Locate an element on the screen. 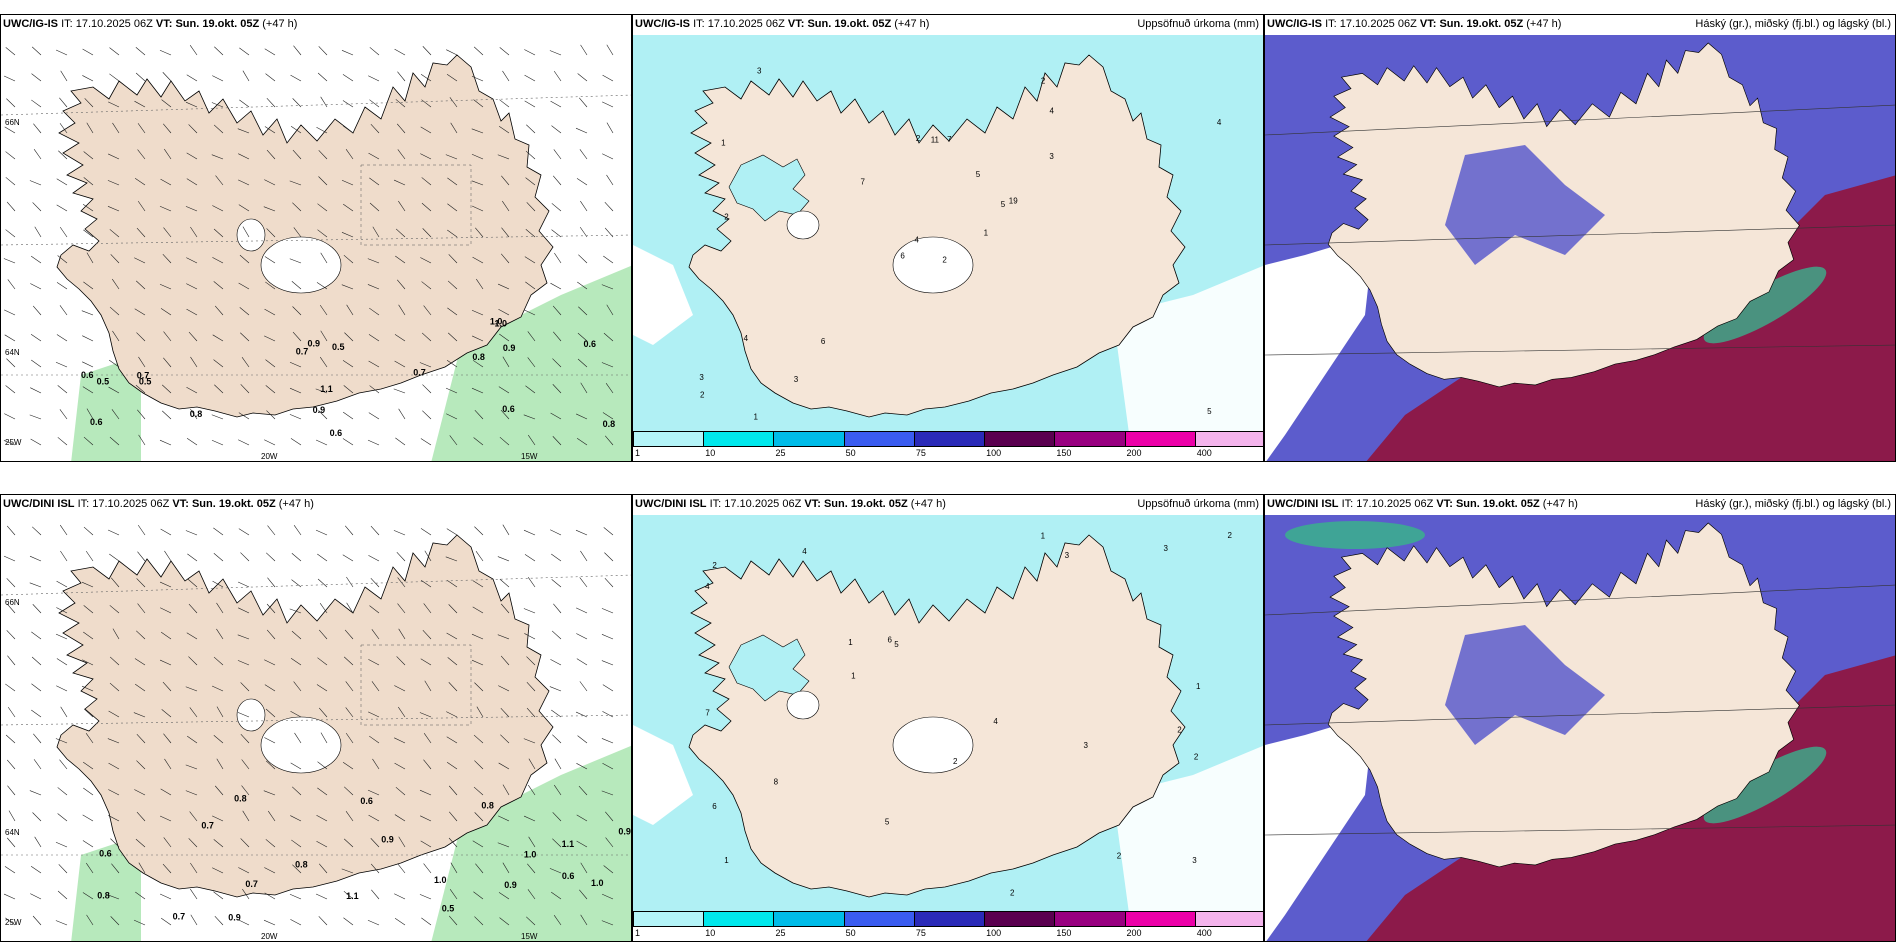 The width and height of the screenshot is (1900, 950). precip-value: 4 is located at coordinates (1219, 122).